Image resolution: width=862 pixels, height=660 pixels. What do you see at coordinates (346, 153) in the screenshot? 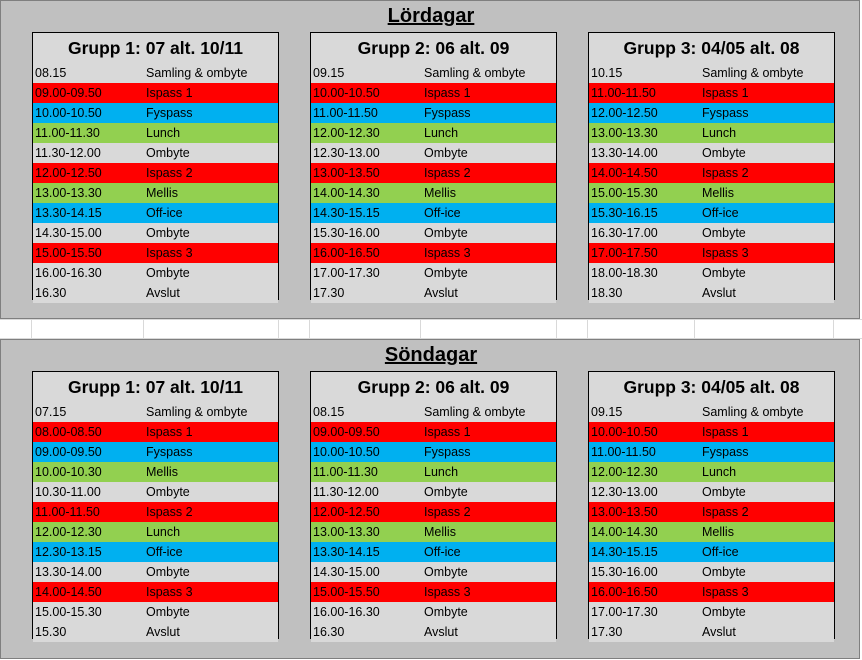
I see `row-time: 12.30-13.00` at bounding box center [346, 153].